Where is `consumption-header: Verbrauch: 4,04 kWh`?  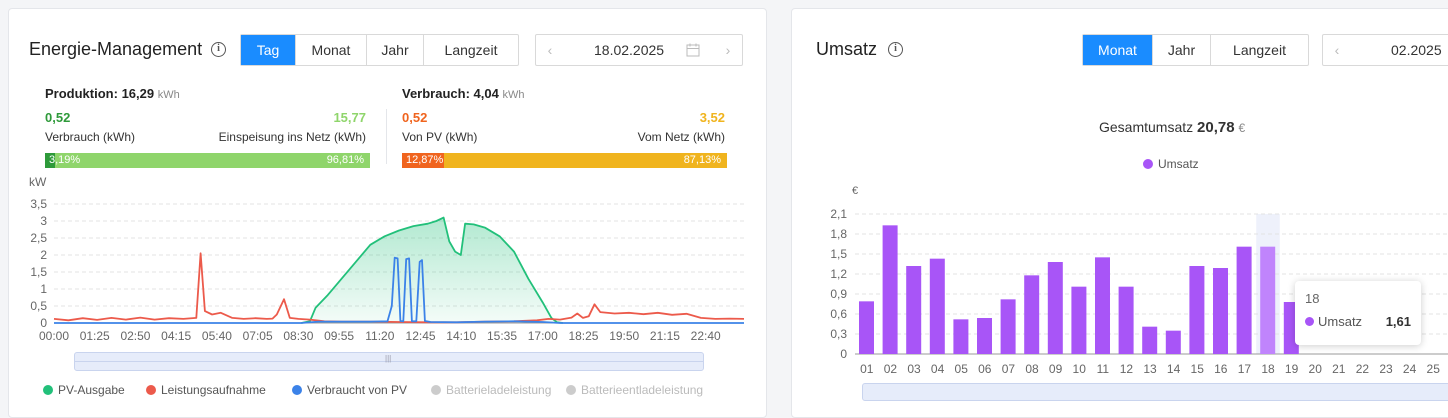 consumption-header: Verbrauch: 4,04 kWh is located at coordinates (463, 93).